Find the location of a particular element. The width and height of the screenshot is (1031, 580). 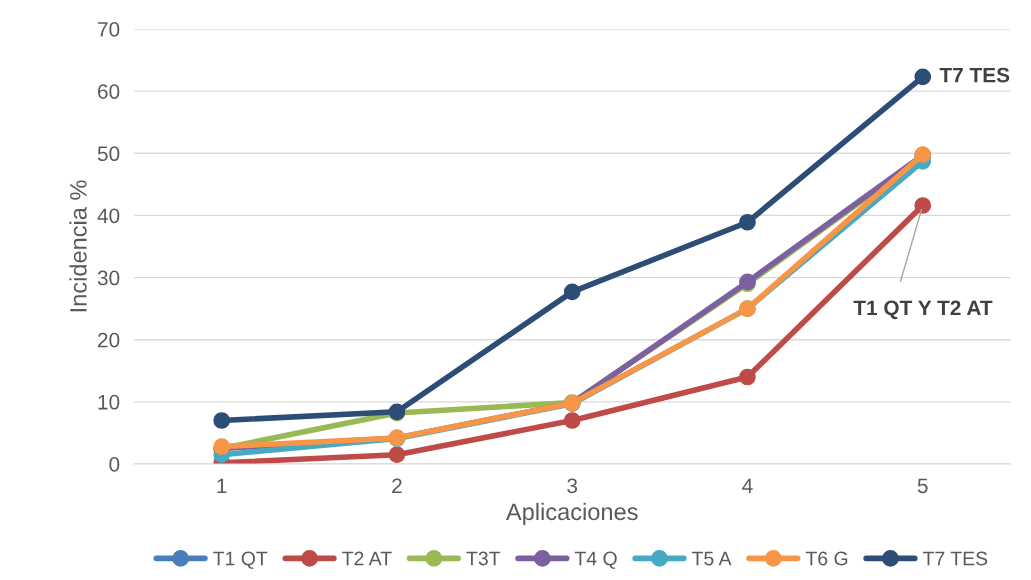

x-tick-label: 2 is located at coordinates (397, 485).